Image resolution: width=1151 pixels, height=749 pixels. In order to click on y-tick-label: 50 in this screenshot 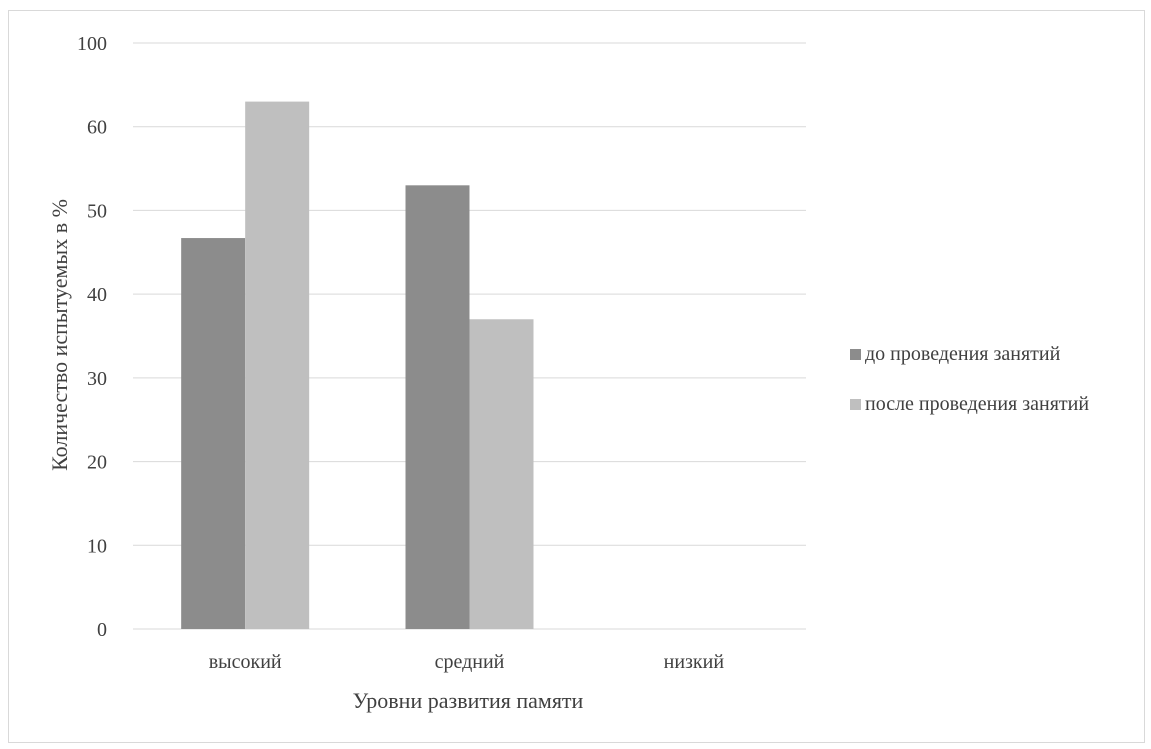, I will do `click(97, 211)`.